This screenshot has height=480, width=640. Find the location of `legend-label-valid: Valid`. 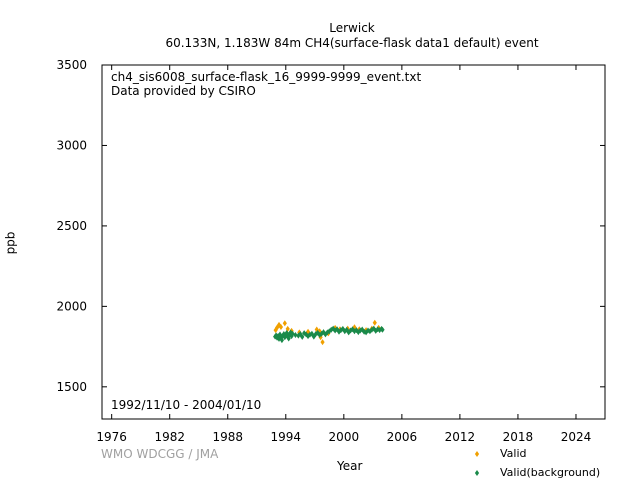

legend-label-valid: Valid is located at coordinates (513, 453).